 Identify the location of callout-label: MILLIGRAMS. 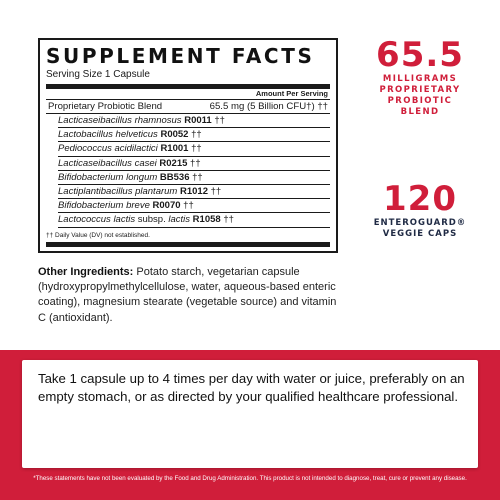
(420, 79).